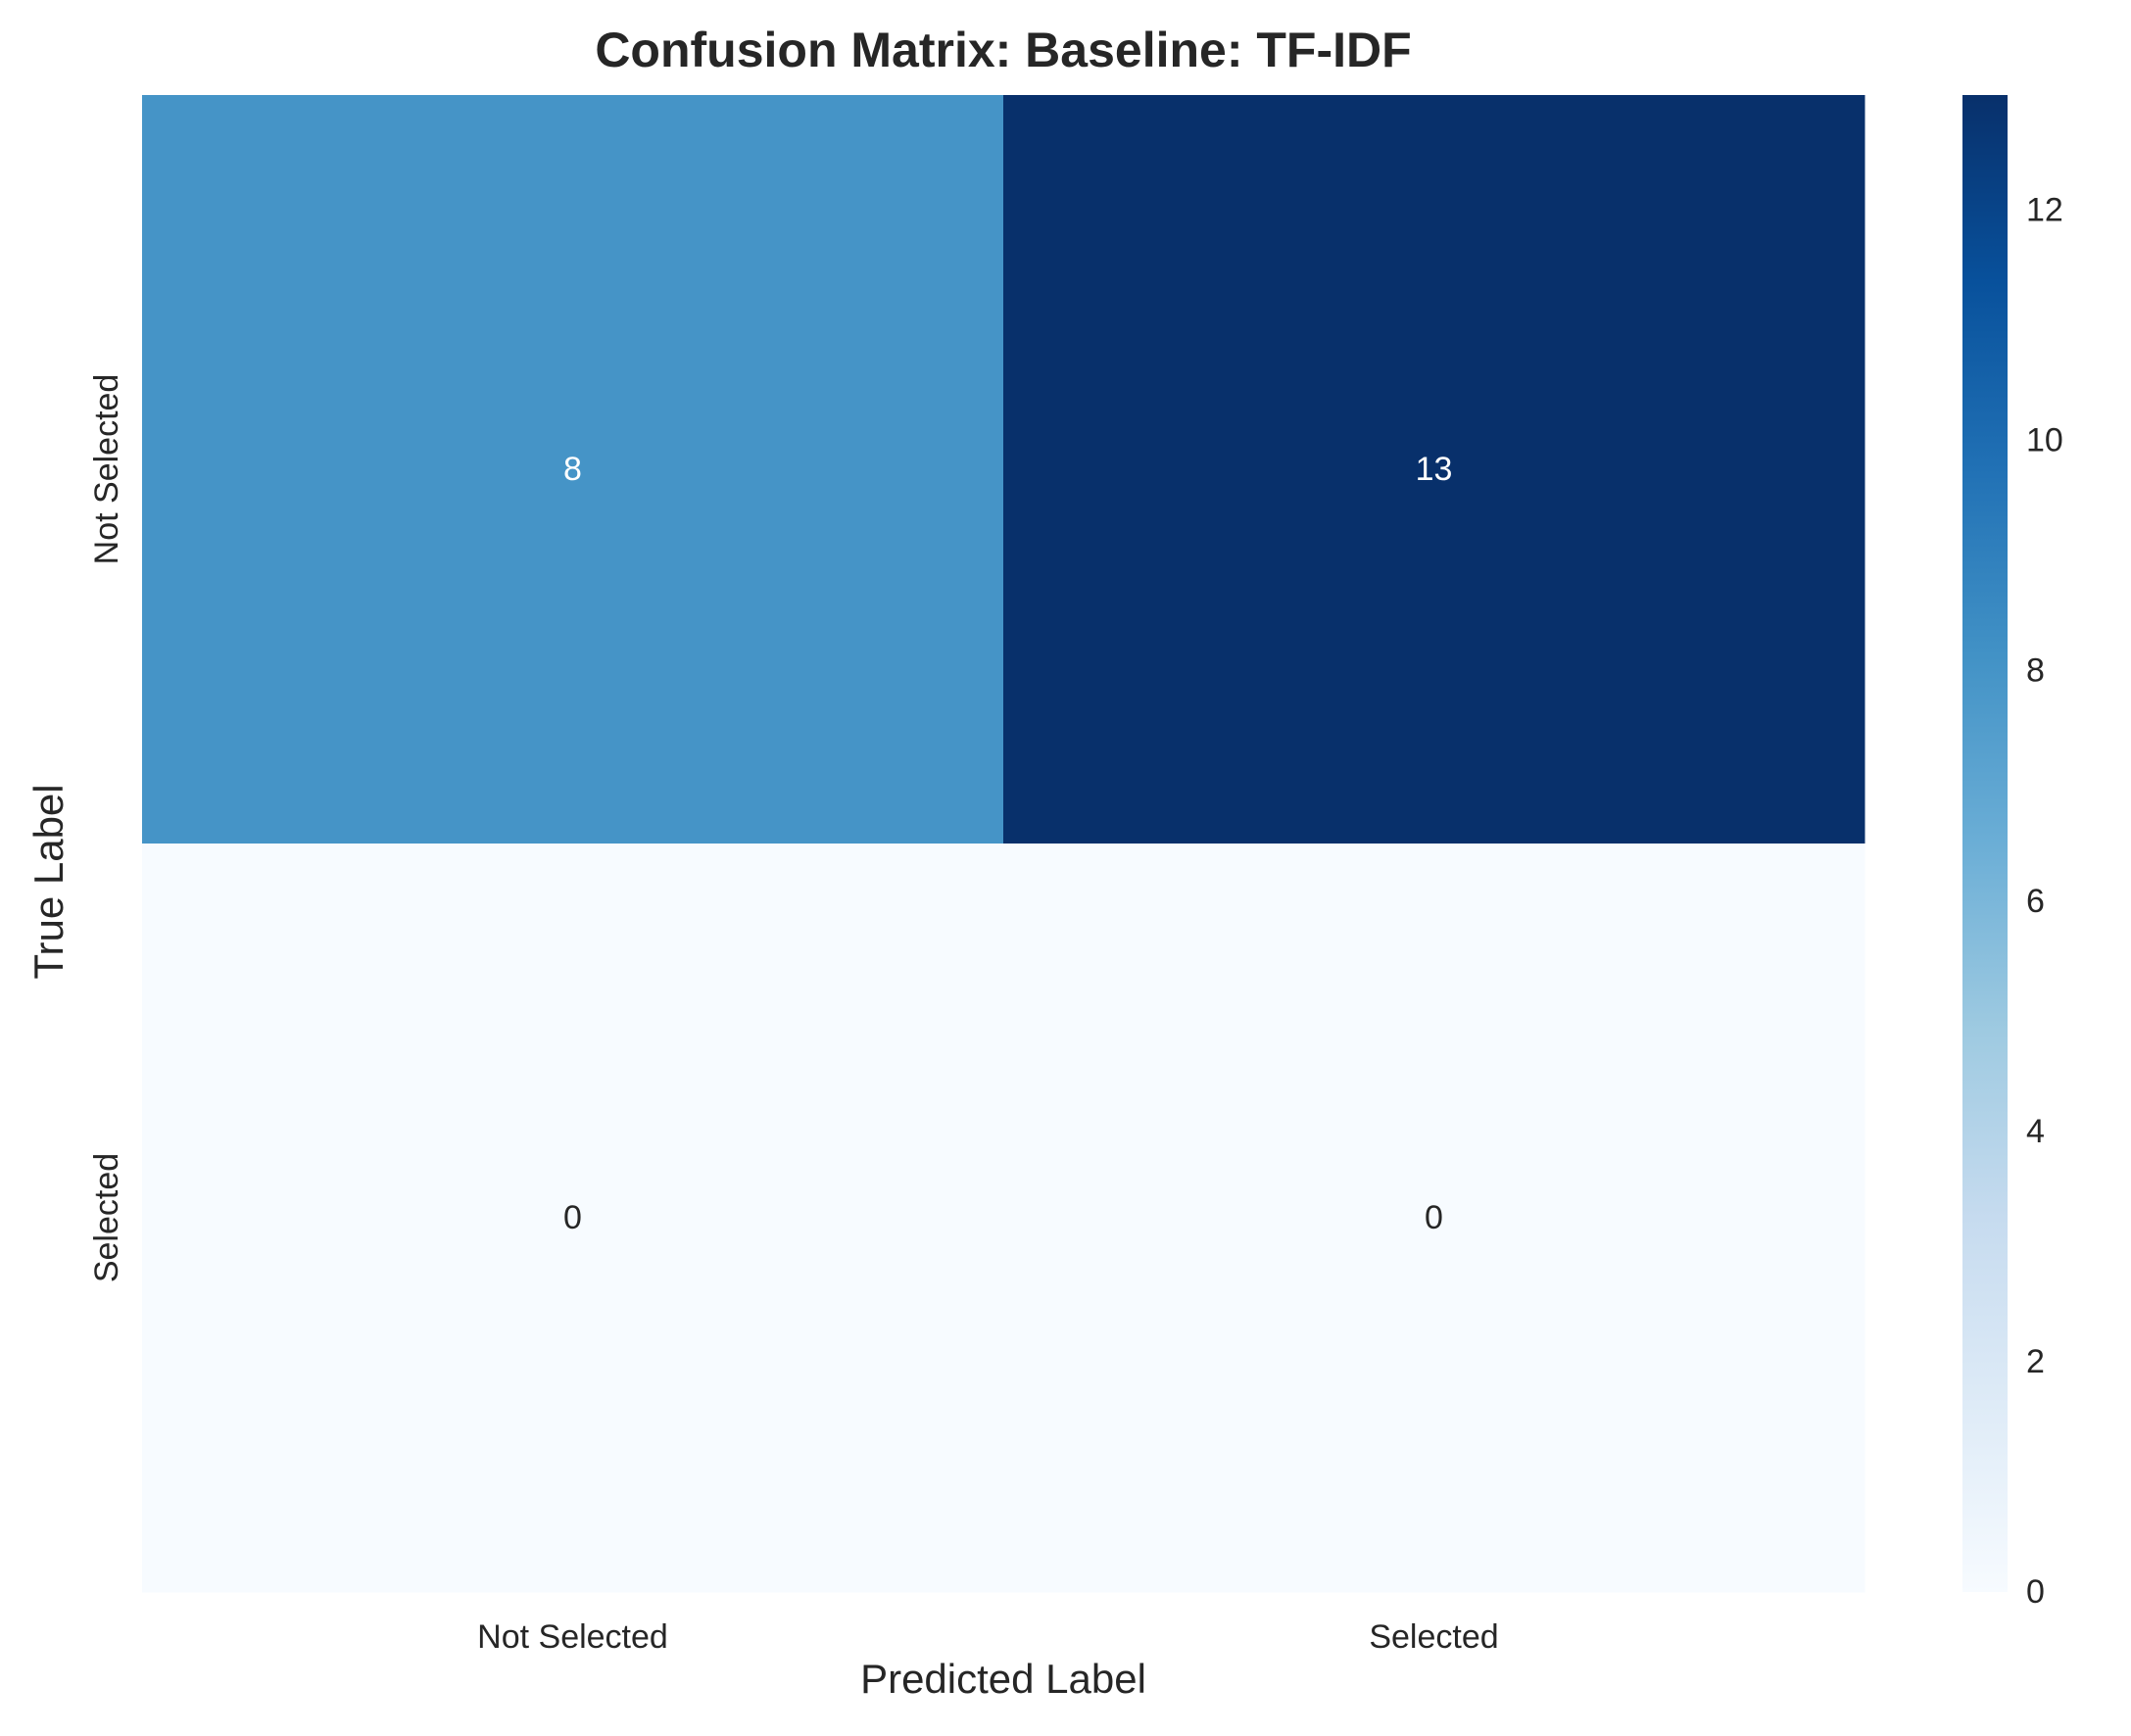 The width and height of the screenshot is (2131, 1736). I want to click on x-axis-label: Predicted Label, so click(1003, 1679).